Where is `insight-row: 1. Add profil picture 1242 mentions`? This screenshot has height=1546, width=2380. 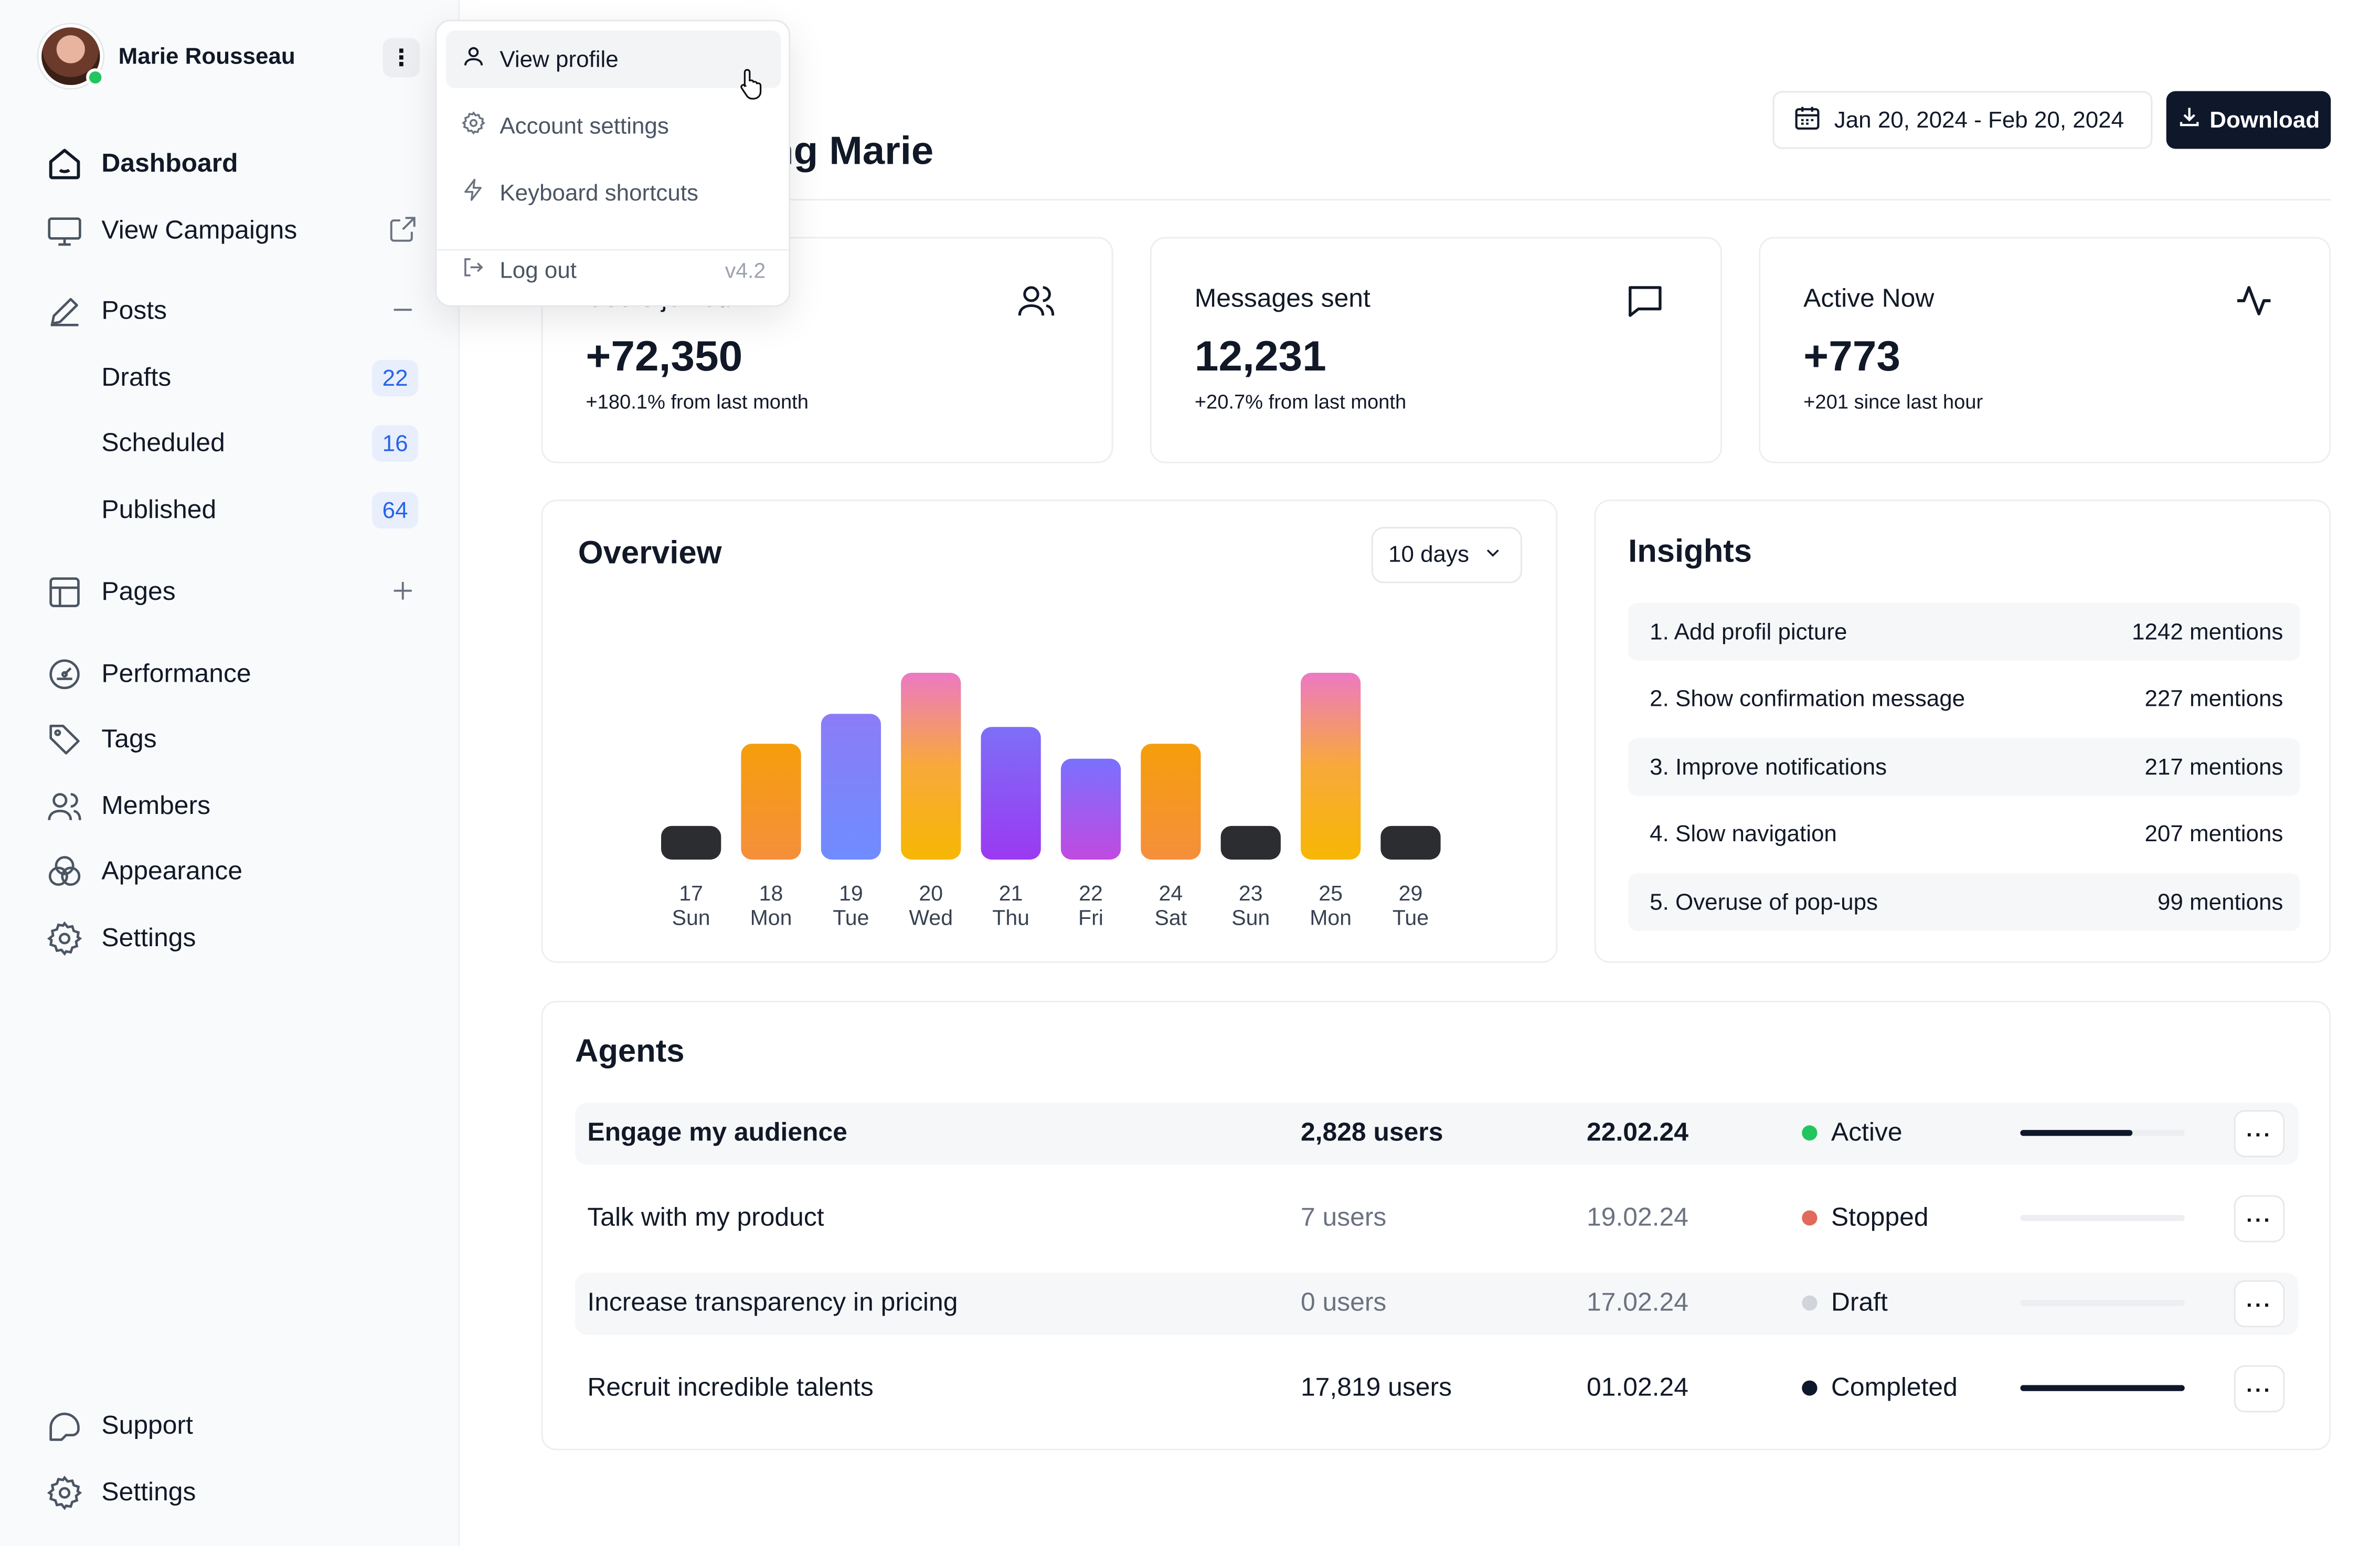
insight-row: 1. Add profil picture 1242 mentions is located at coordinates (1964, 631).